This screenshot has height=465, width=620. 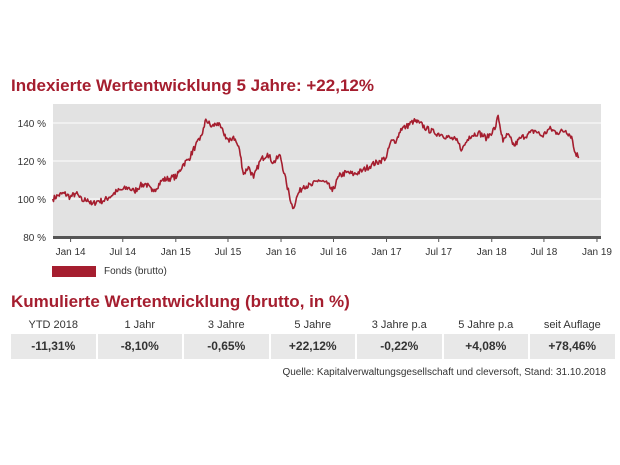 I want to click on x-tick-label: Jul 17, so click(x=438, y=252).